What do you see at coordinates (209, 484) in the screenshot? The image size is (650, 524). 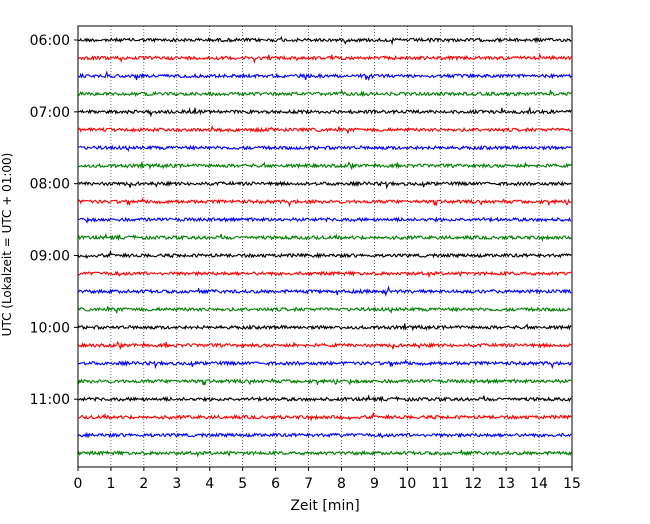 I see `x-tick-label: 4` at bounding box center [209, 484].